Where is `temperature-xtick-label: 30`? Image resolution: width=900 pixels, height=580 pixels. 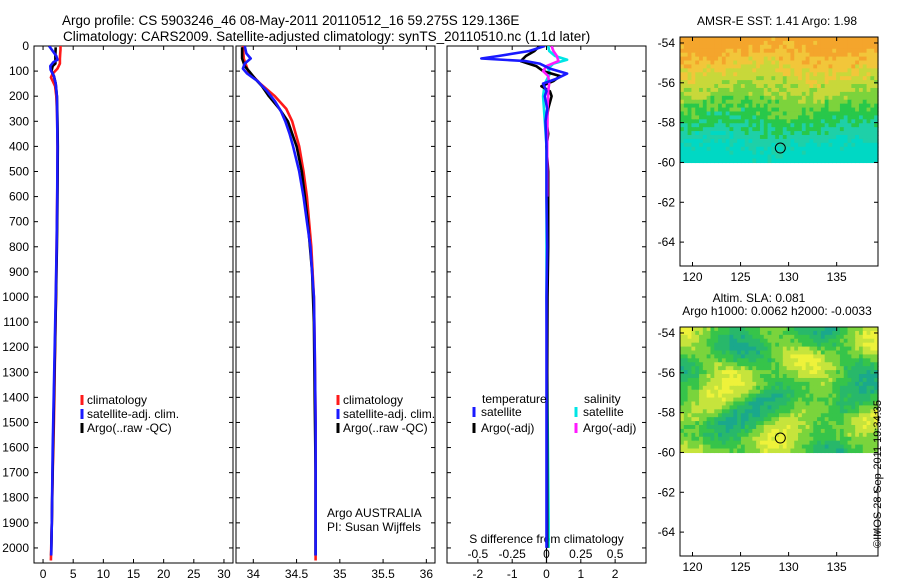
temperature-xtick-label: 30 is located at coordinates (224, 573).